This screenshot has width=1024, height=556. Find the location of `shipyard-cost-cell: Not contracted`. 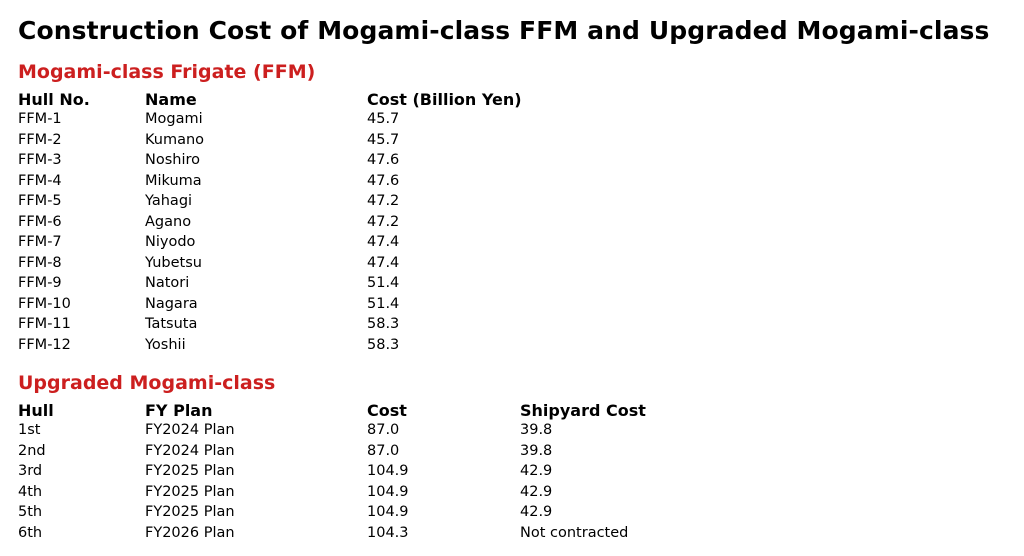

shipyard-cost-cell: Not contracted is located at coordinates (574, 532).